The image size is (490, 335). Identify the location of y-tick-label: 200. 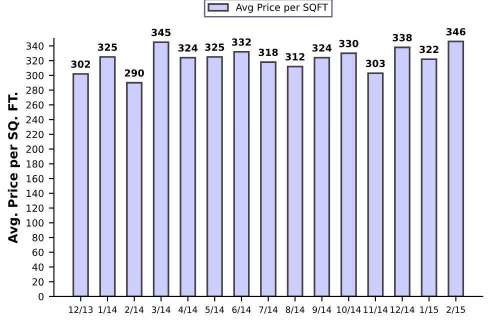
(35, 149).